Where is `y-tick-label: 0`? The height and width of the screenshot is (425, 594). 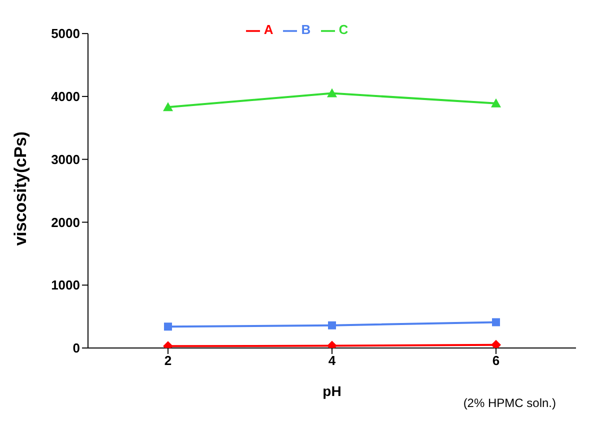
y-tick-label: 0 is located at coordinates (76, 348).